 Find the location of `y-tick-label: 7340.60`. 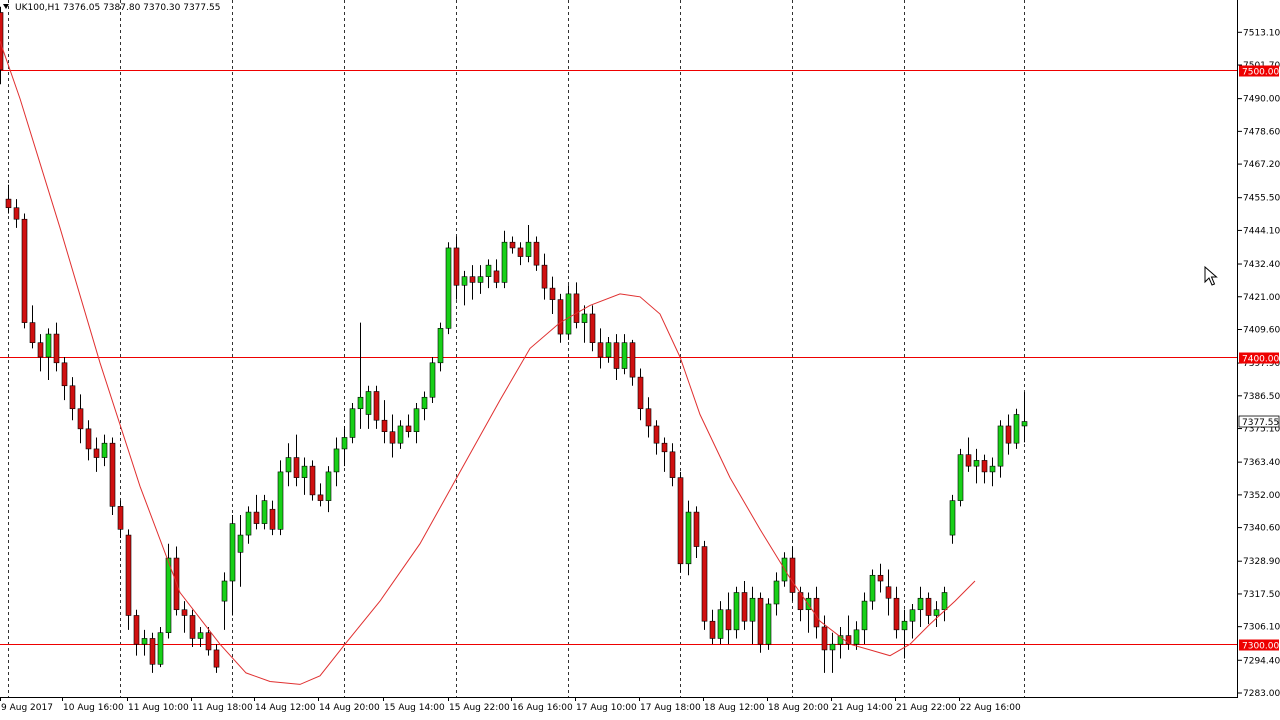

y-tick-label: 7340.60 is located at coordinates (1261, 529).